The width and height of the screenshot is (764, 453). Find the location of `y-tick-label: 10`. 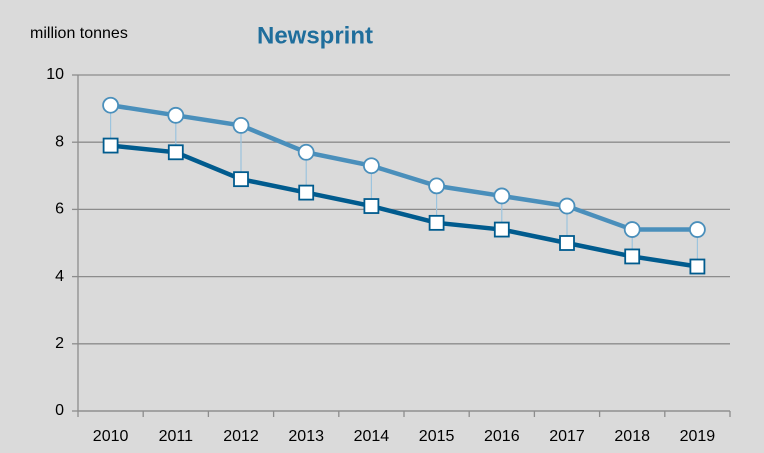

y-tick-label: 10 is located at coordinates (55, 74).